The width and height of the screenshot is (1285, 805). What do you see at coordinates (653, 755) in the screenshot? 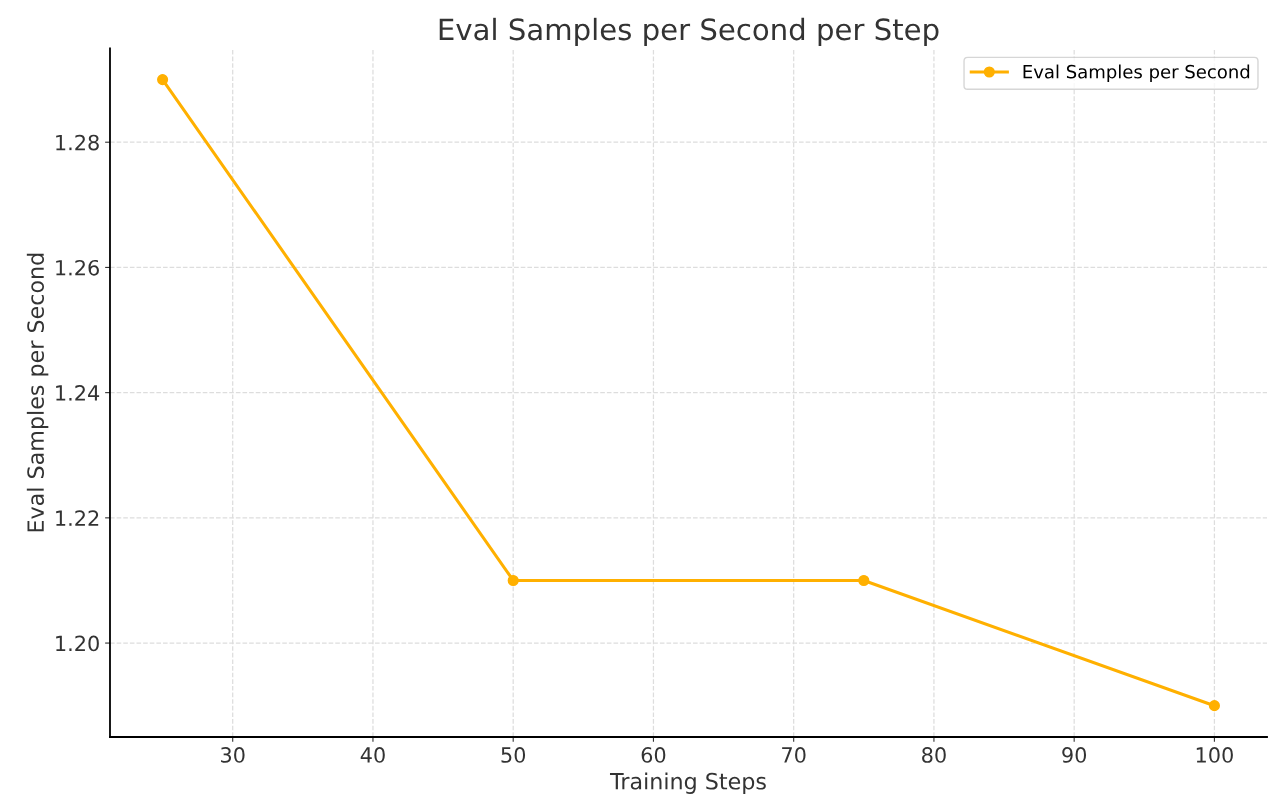
I see `x-tick-label: 60` at bounding box center [653, 755].